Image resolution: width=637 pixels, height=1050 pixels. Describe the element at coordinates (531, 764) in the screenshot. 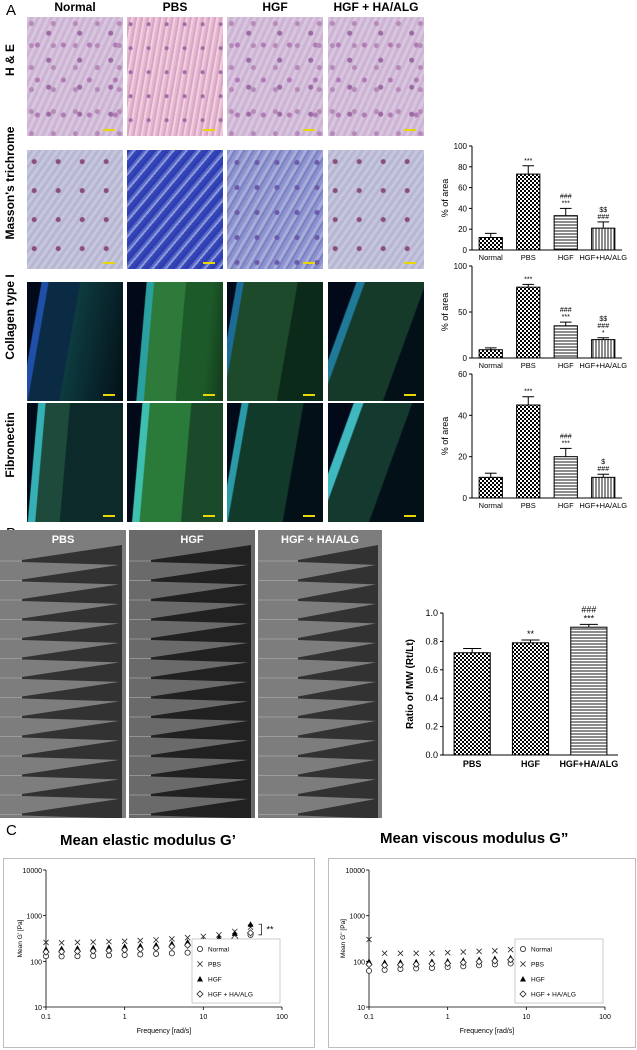

I see `mw-category-label-1: HGF` at that location.